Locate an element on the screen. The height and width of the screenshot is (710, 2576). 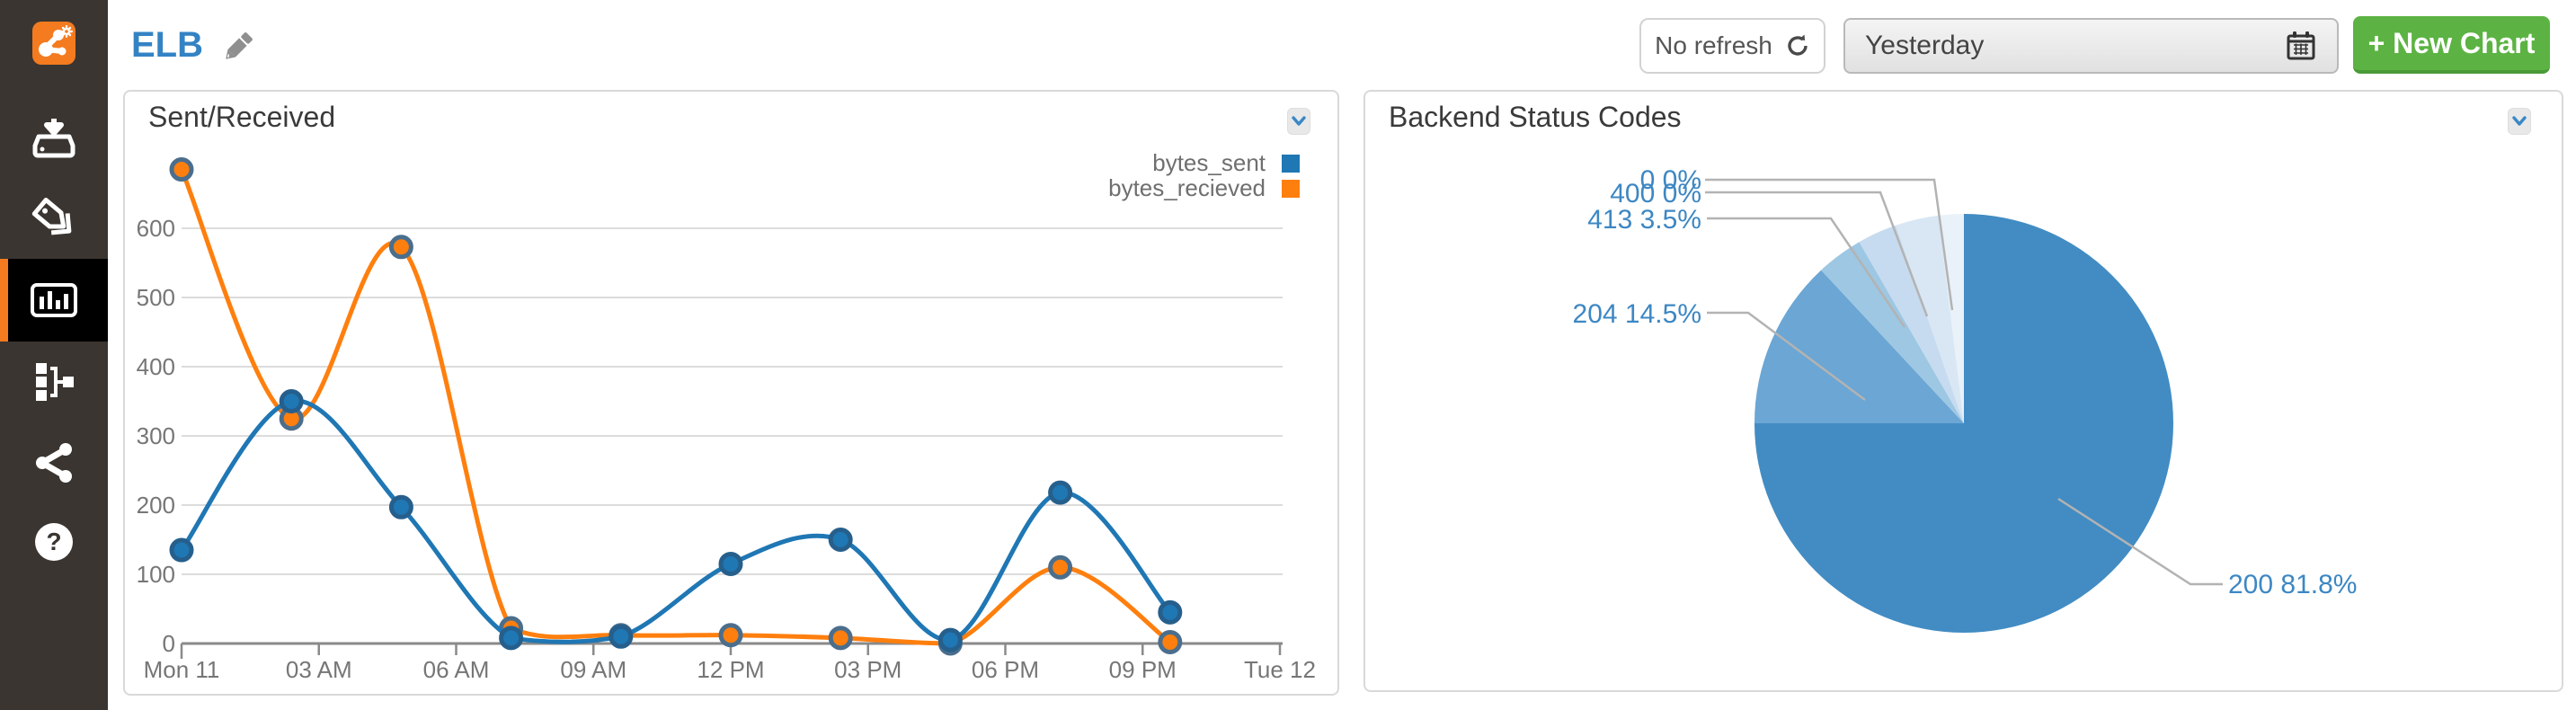
legend-item-bytes-sent: bytes_sent is located at coordinates (1148, 163).